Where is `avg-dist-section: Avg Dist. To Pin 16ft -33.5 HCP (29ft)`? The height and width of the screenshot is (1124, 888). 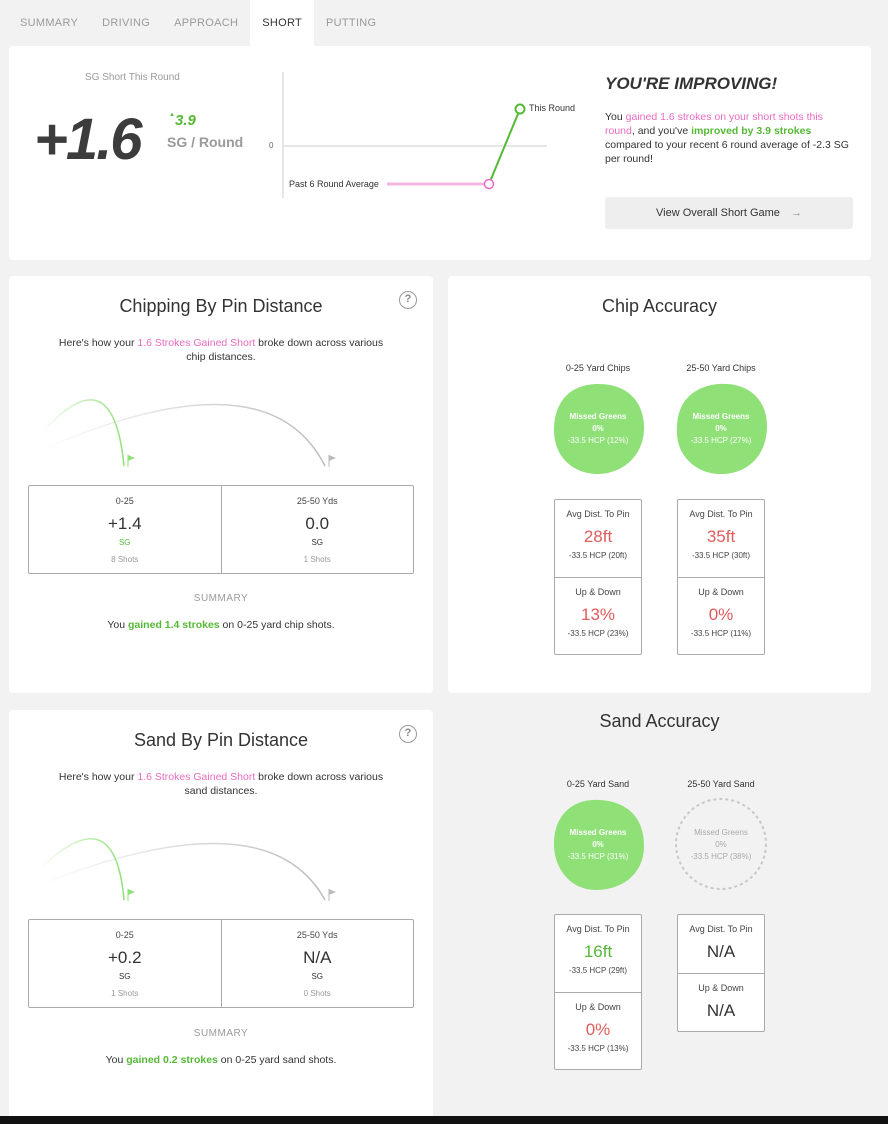 avg-dist-section: Avg Dist. To Pin 16ft -33.5 HCP (29ft) is located at coordinates (598, 953).